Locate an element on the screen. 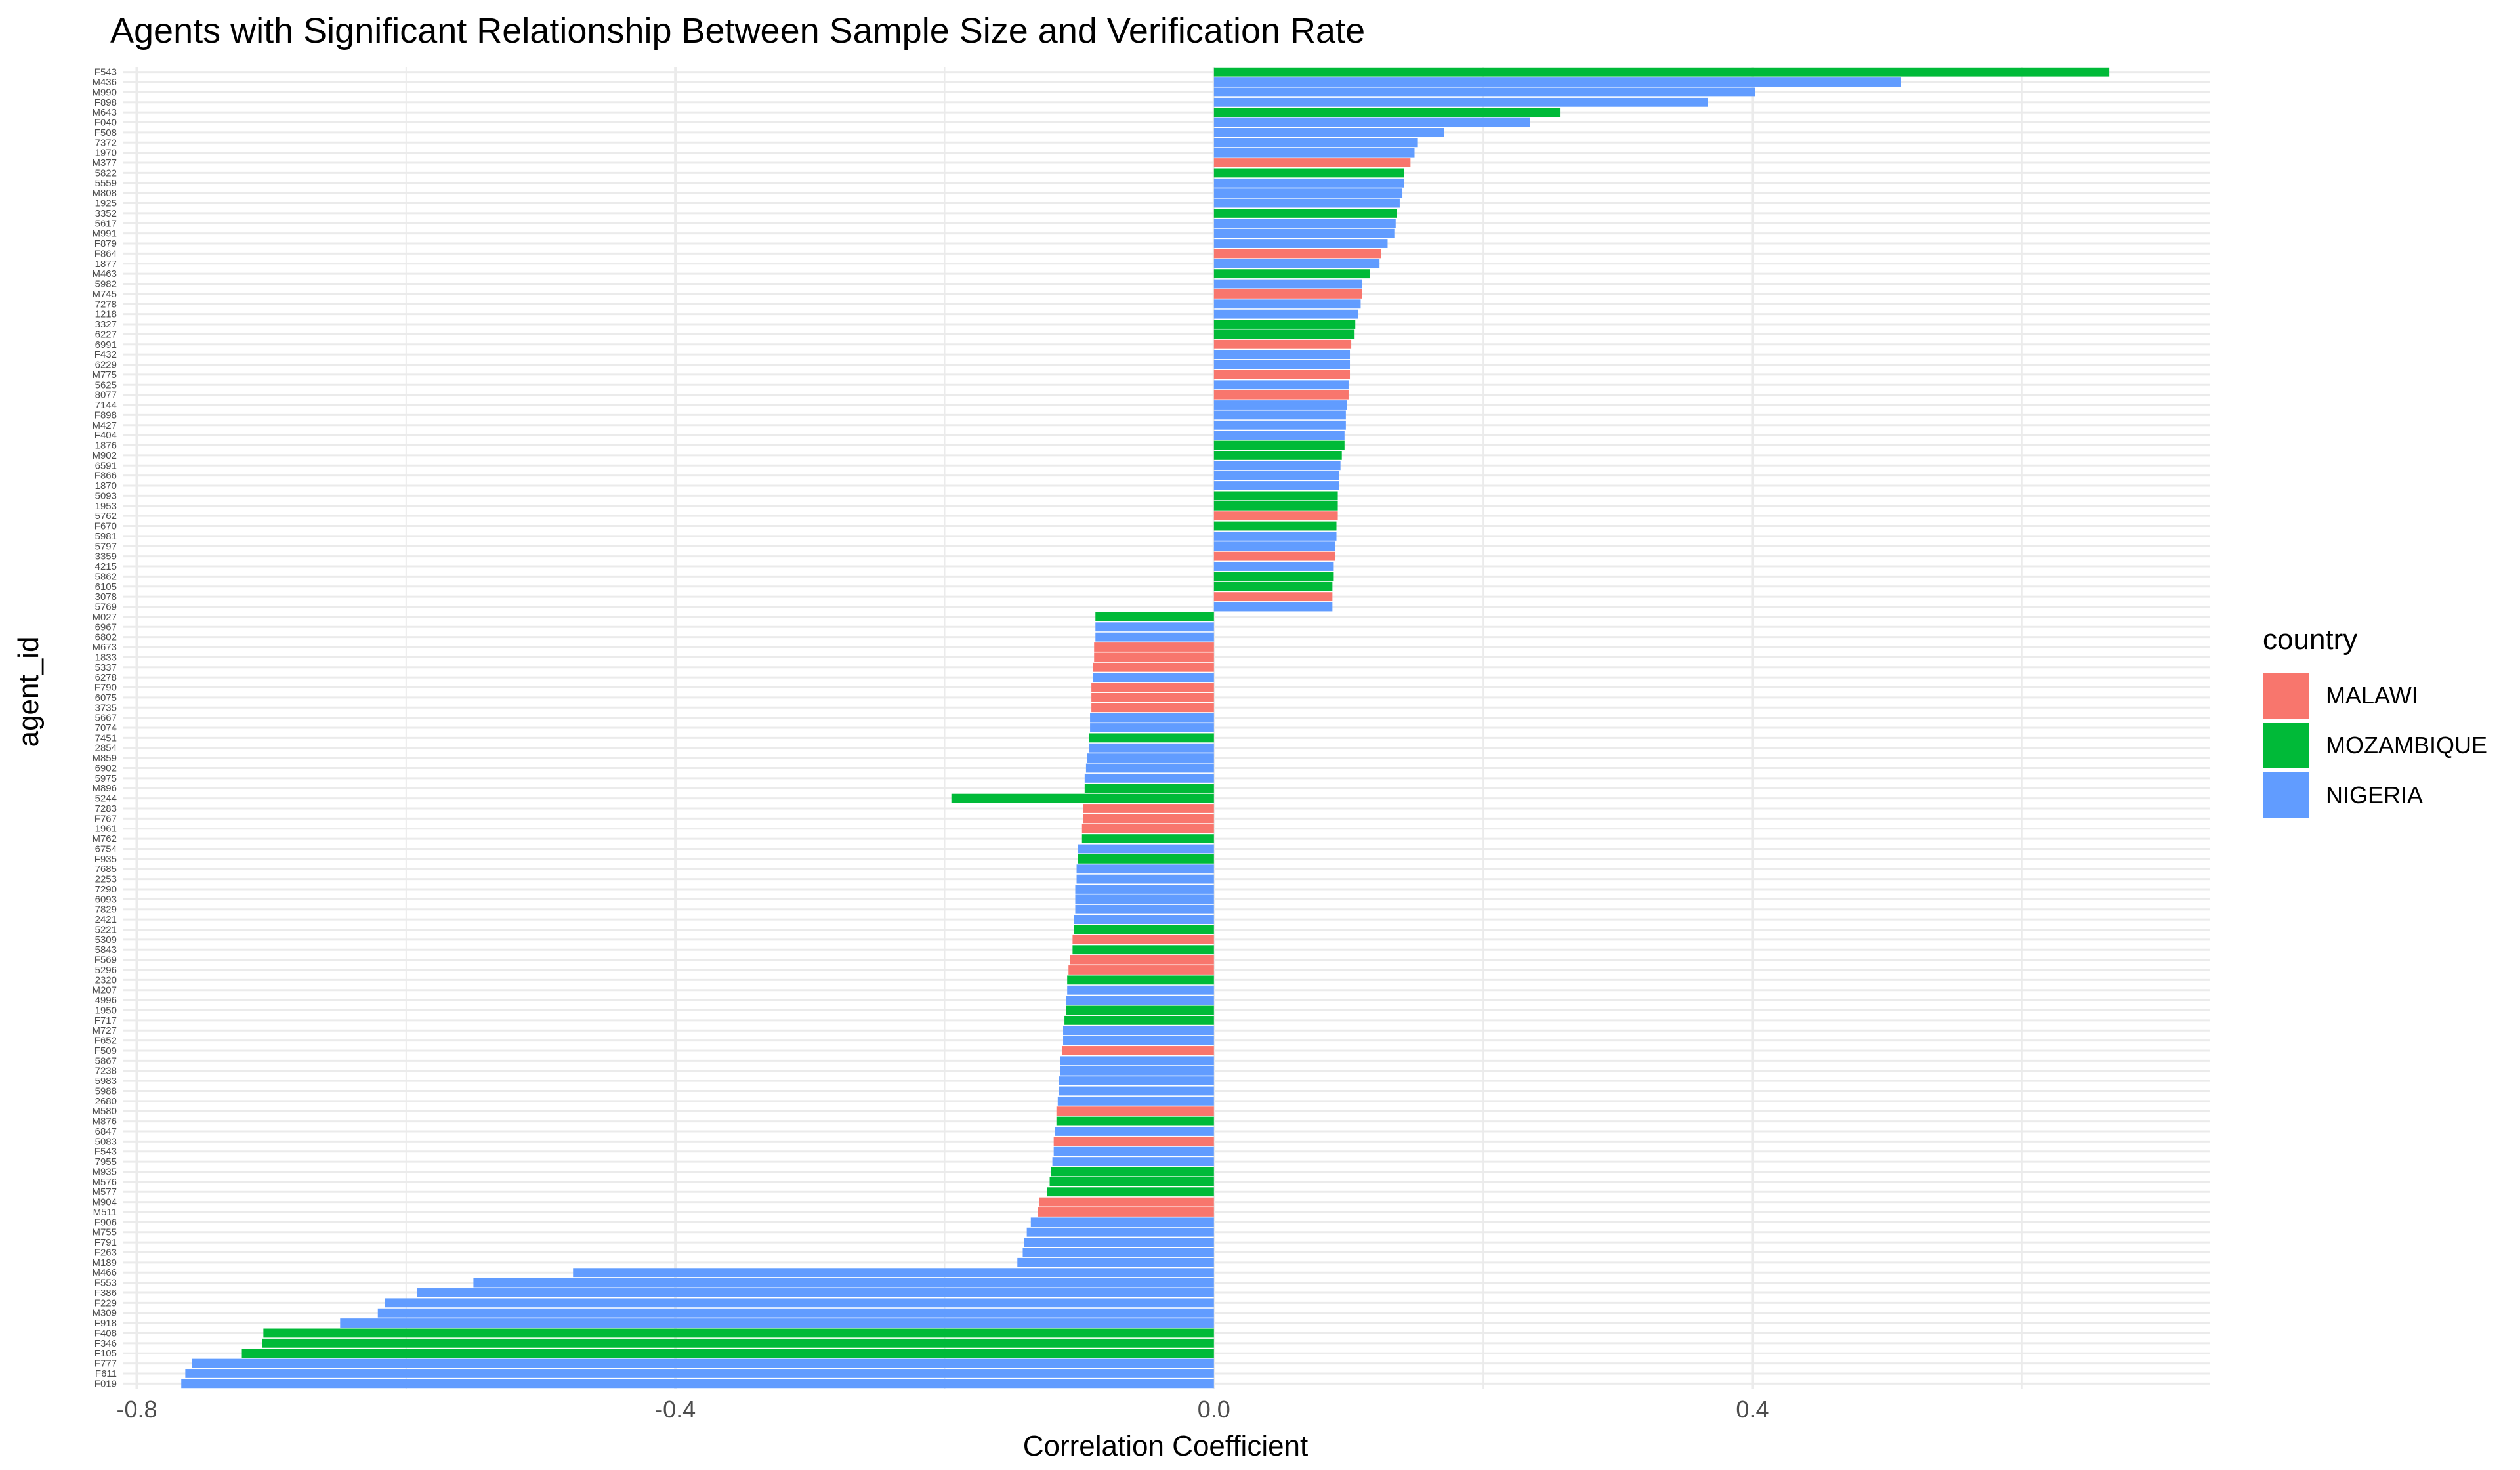 This screenshot has height=1470, width=2520. y-tick-label: F553 is located at coordinates (105, 1283).